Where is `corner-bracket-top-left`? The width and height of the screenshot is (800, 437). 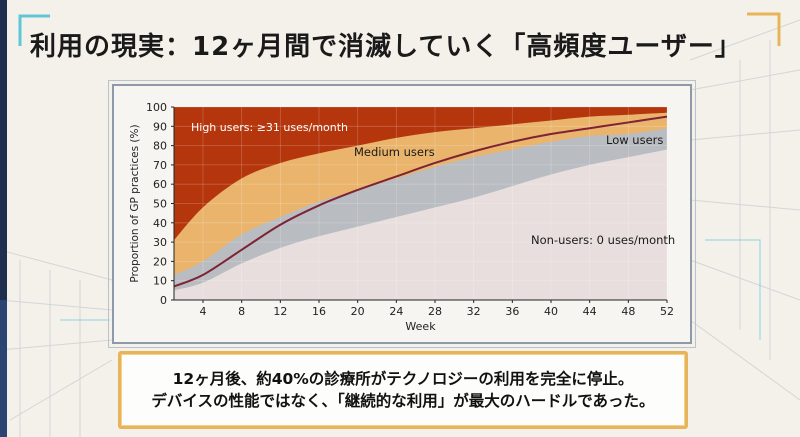 corner-bracket-top-left is located at coordinates (34, 30).